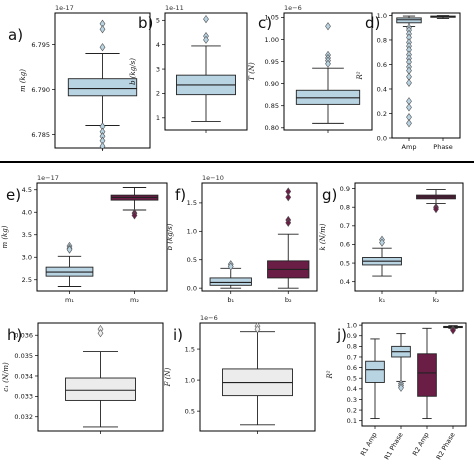 The height and width of the screenshot is (474, 474). I want to click on x-tick-label: m₂, so click(134, 300).